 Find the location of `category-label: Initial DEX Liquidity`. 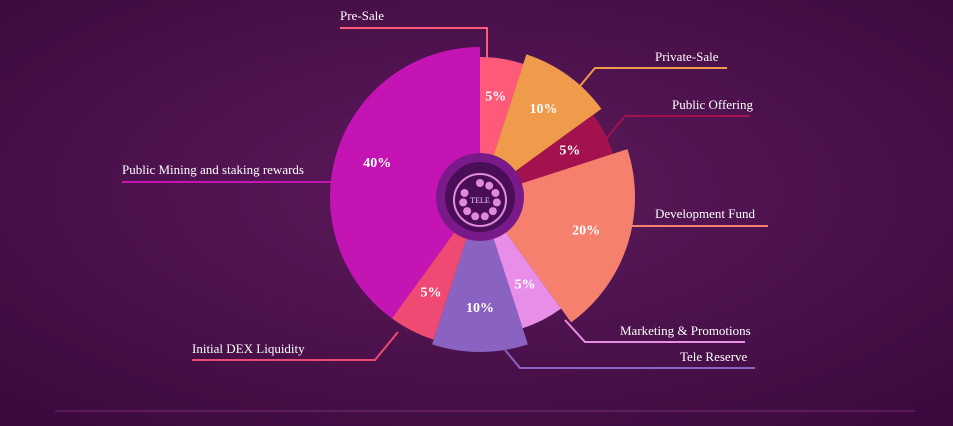

category-label: Initial DEX Liquidity is located at coordinates (248, 348).